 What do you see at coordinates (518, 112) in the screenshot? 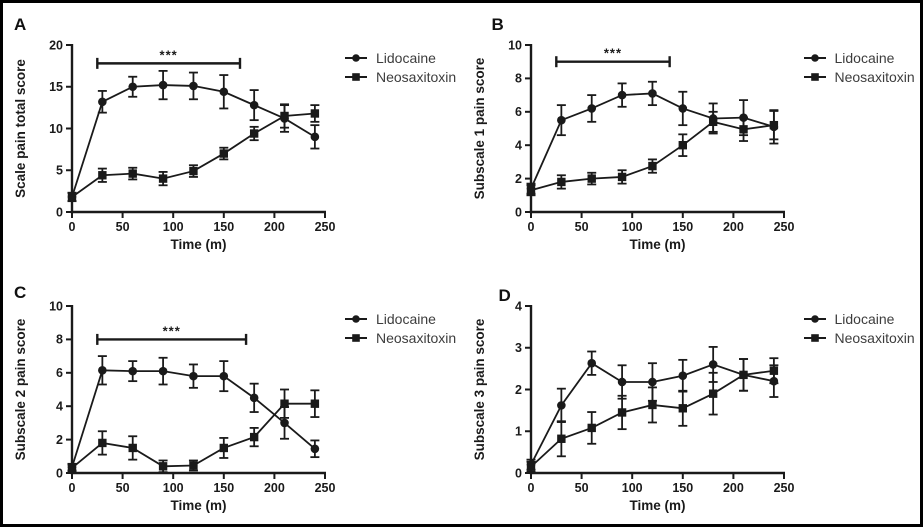
I see `y-tick-label: 6` at bounding box center [518, 112].